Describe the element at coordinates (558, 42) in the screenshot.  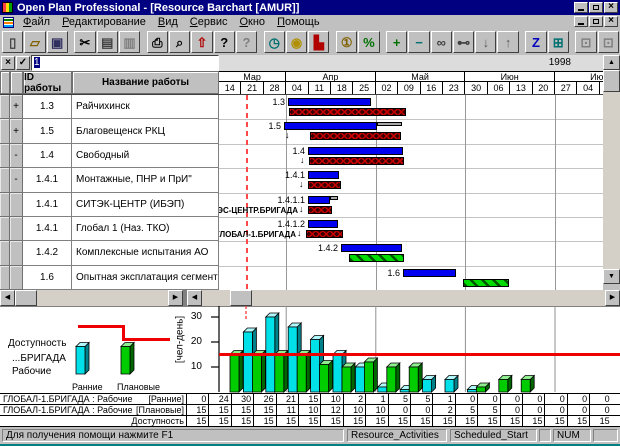
I see `barchart-view-button: ⊞` at that location.